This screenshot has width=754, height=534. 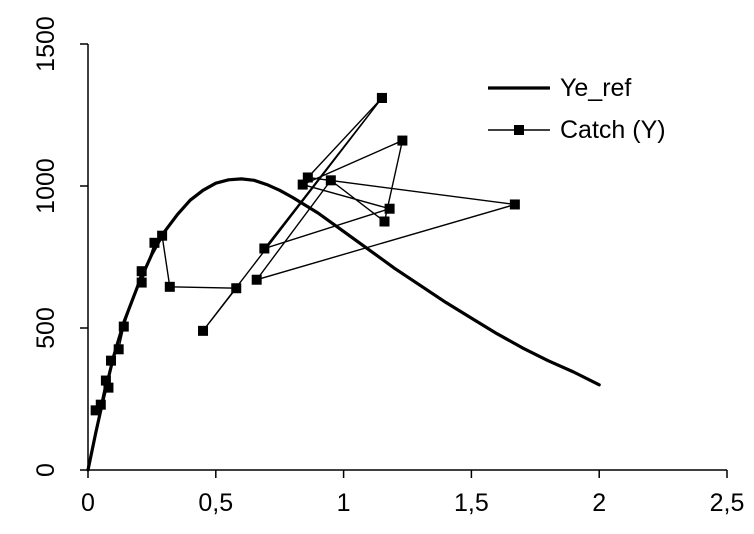 I want to click on x-tick-label: 2,5, so click(x=727, y=503).